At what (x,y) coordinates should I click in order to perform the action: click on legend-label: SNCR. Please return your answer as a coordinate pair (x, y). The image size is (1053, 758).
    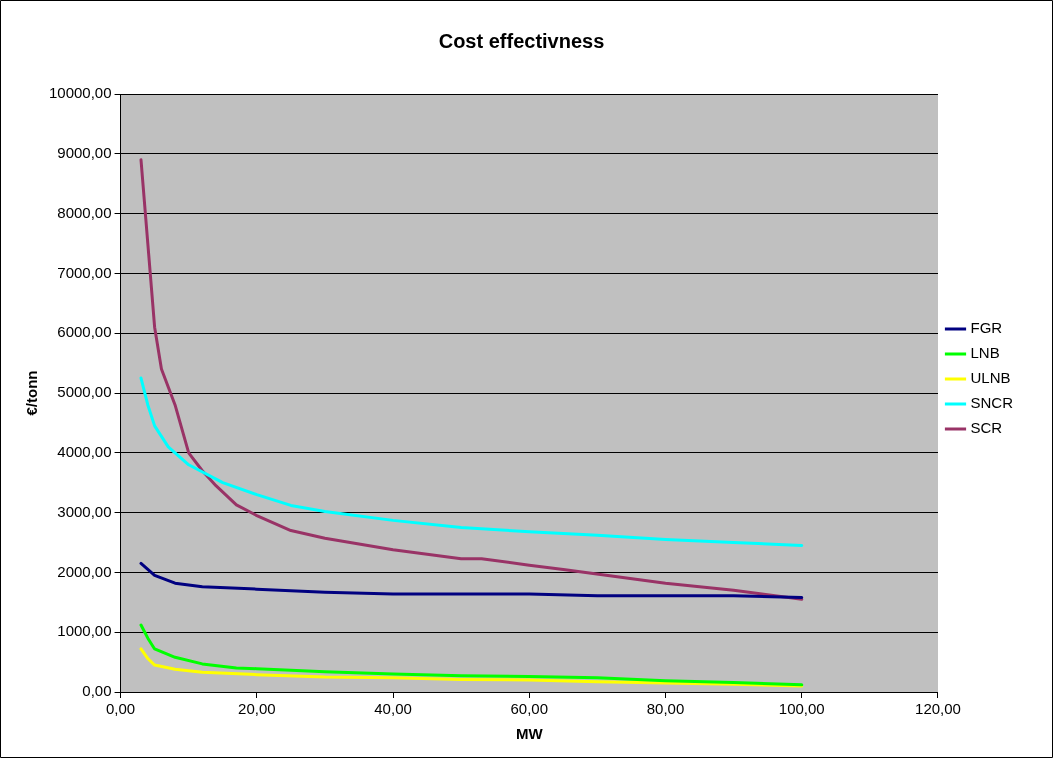
    Looking at the image, I should click on (992, 403).